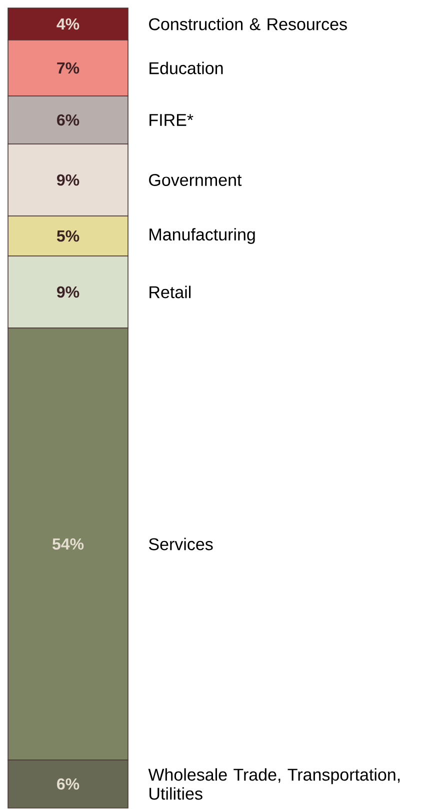 This screenshot has width=436, height=809. I want to click on series-label: Education, so click(186, 68).